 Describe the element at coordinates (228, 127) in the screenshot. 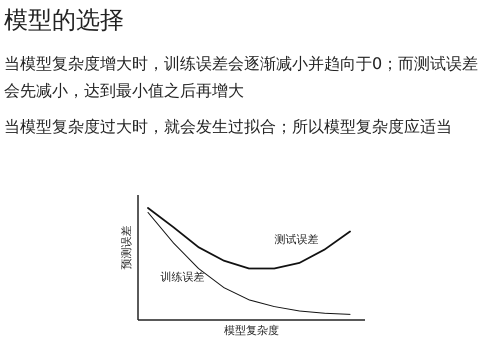

I see `text: 当模型复杂度过大时，就会发生过拟合；所以模型复杂度应适当` at that location.